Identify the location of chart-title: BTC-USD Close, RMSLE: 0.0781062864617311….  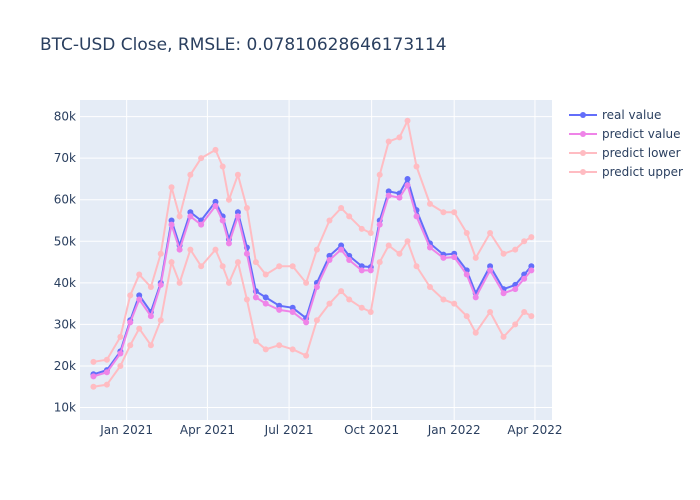
(243, 45).